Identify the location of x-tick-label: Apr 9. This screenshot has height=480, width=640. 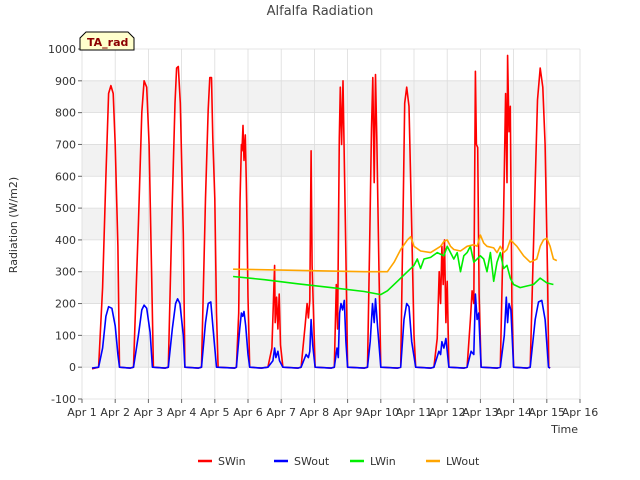
(348, 412).